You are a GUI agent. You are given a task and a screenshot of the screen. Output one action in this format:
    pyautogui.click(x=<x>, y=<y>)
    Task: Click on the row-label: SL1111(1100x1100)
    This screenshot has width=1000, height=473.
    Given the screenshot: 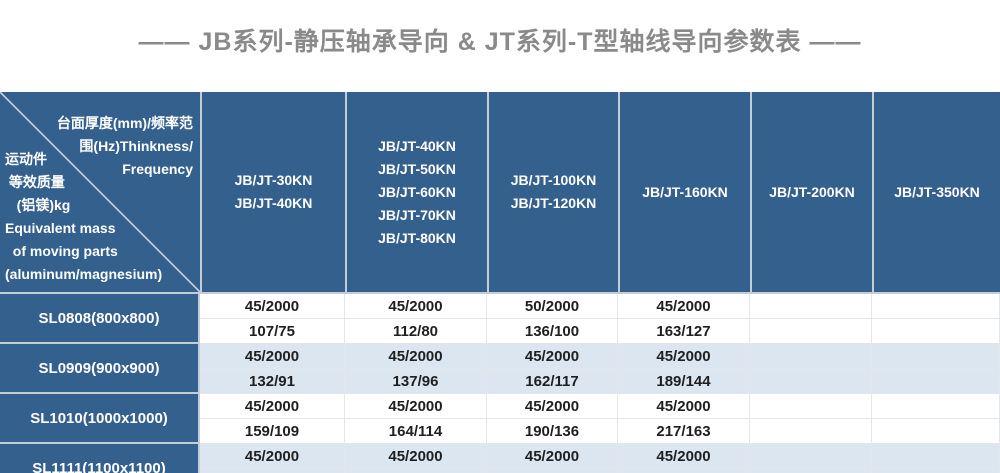 What is the action you would take?
    pyautogui.click(x=100, y=458)
    